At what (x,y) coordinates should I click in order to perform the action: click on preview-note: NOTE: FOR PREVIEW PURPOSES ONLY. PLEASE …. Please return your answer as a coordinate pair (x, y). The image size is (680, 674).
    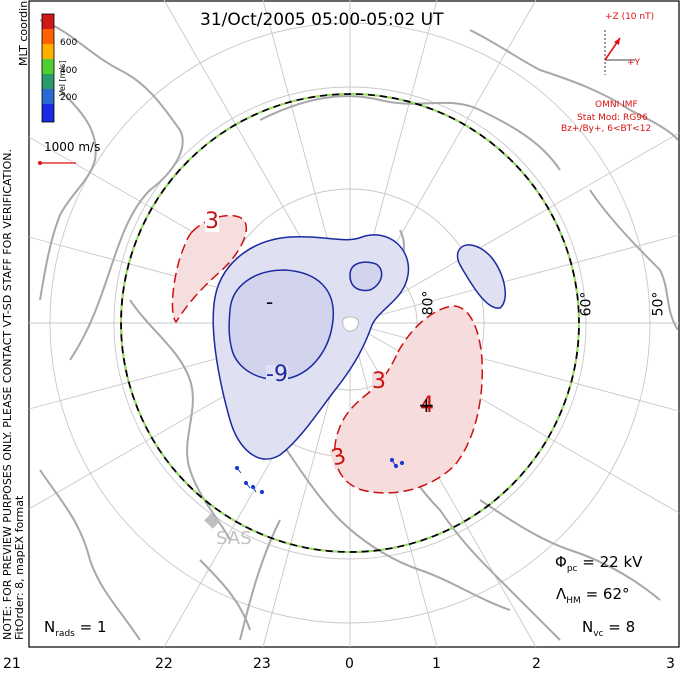
    Looking at the image, I should click on (13, 394).